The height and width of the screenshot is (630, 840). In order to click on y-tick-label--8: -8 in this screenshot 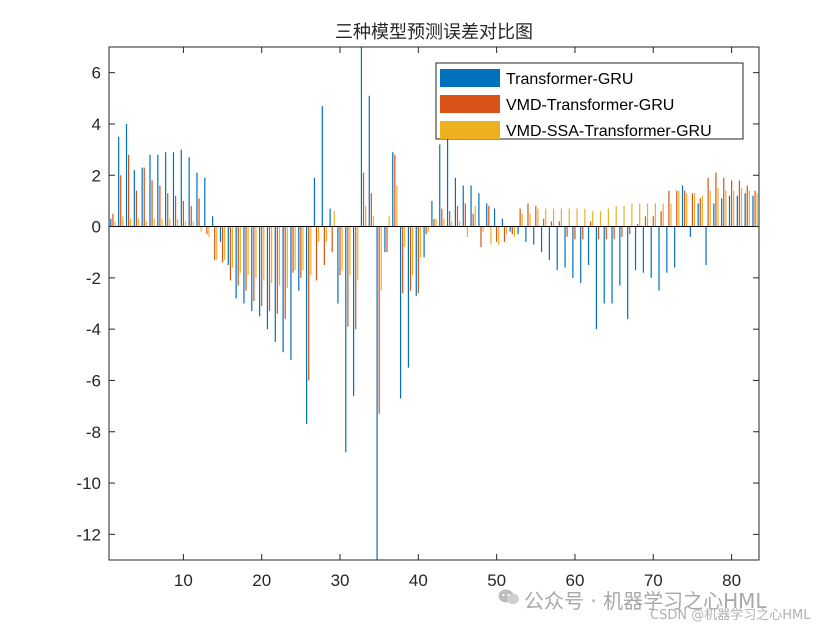, I will do `click(93, 432)`.